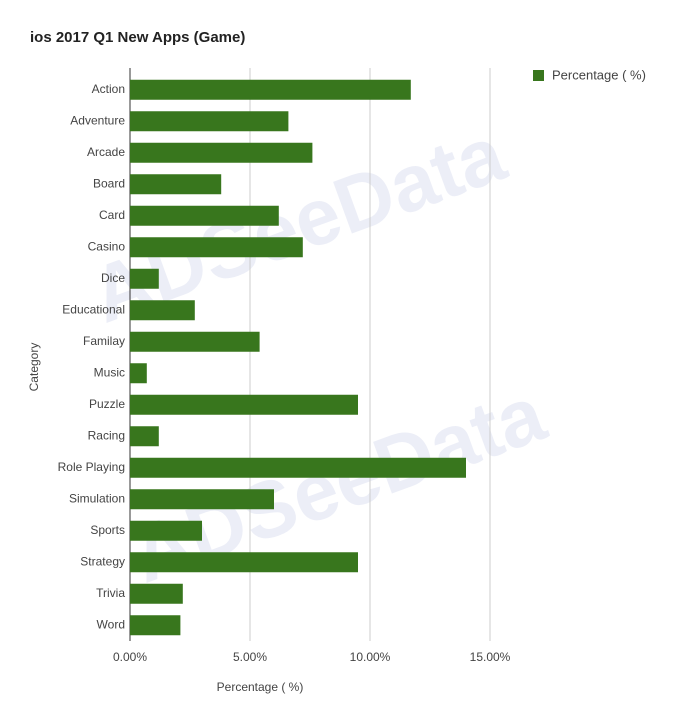 The height and width of the screenshot is (711, 678). Describe the element at coordinates (97, 498) in the screenshot. I see `y-tick-label: Simulation` at that location.